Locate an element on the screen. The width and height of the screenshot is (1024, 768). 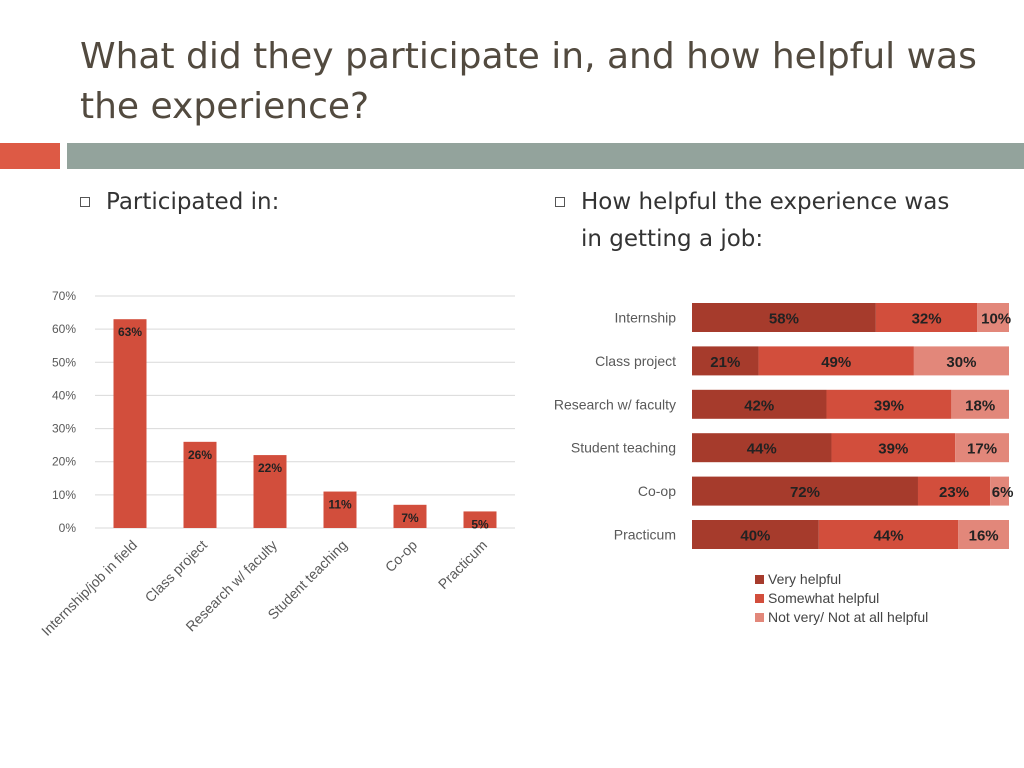
legend-label: Not very/ Not at all helpful is located at coordinates (848, 617).